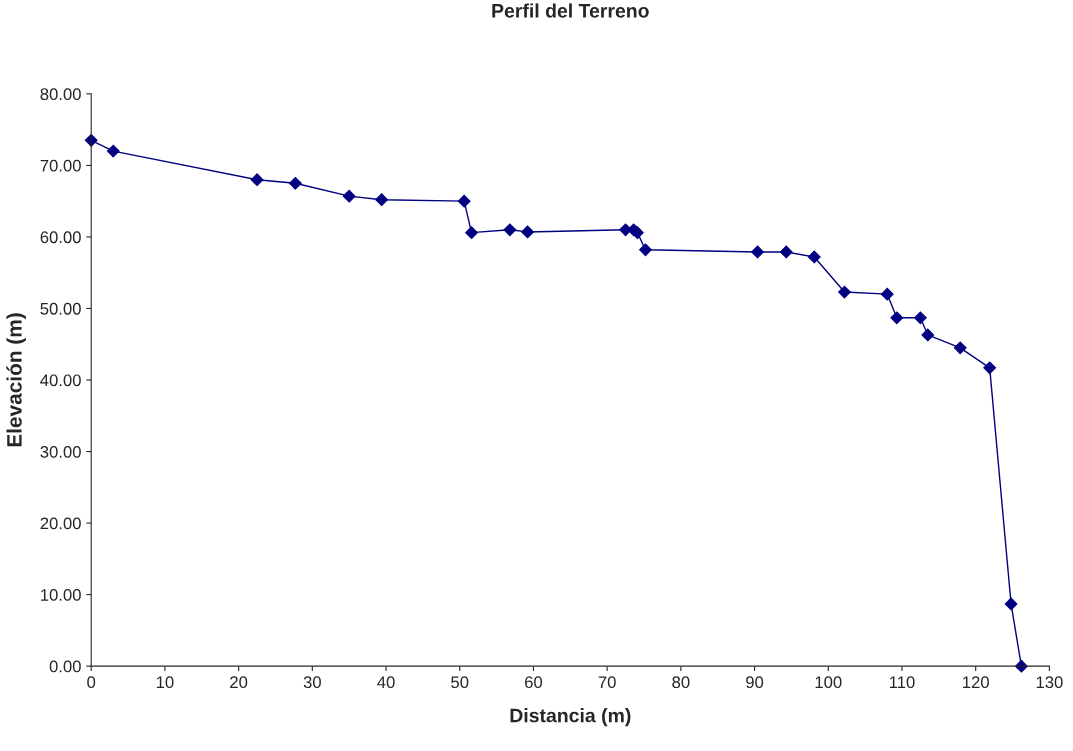 The width and height of the screenshot is (1073, 751). What do you see at coordinates (60, 165) in the screenshot?
I see `y-tick-label: 70.00` at bounding box center [60, 165].